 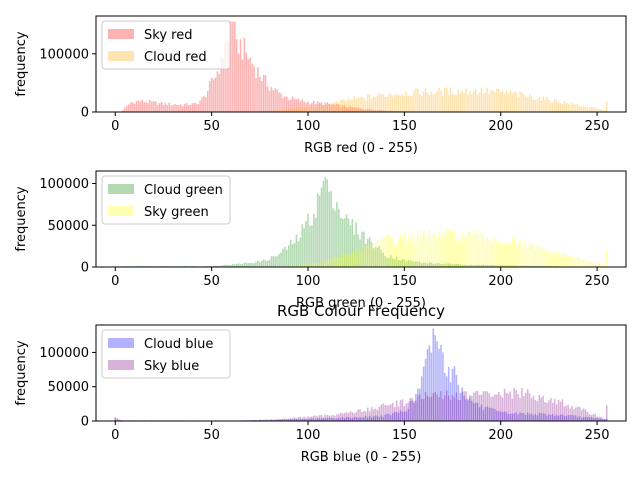 I want to click on x-tick-label: 200, so click(x=500, y=281).